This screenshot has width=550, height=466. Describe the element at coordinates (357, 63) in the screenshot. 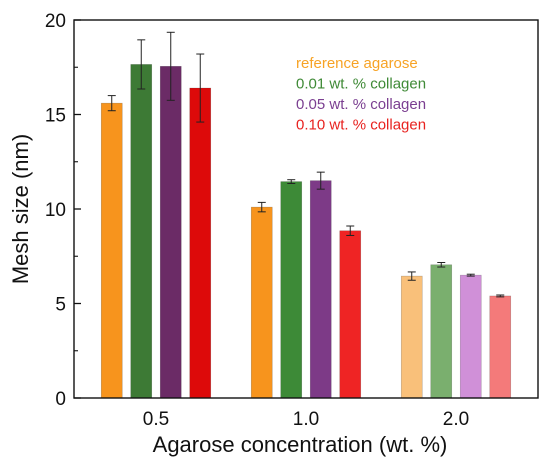

I see `legend-entry: reference agarose` at that location.